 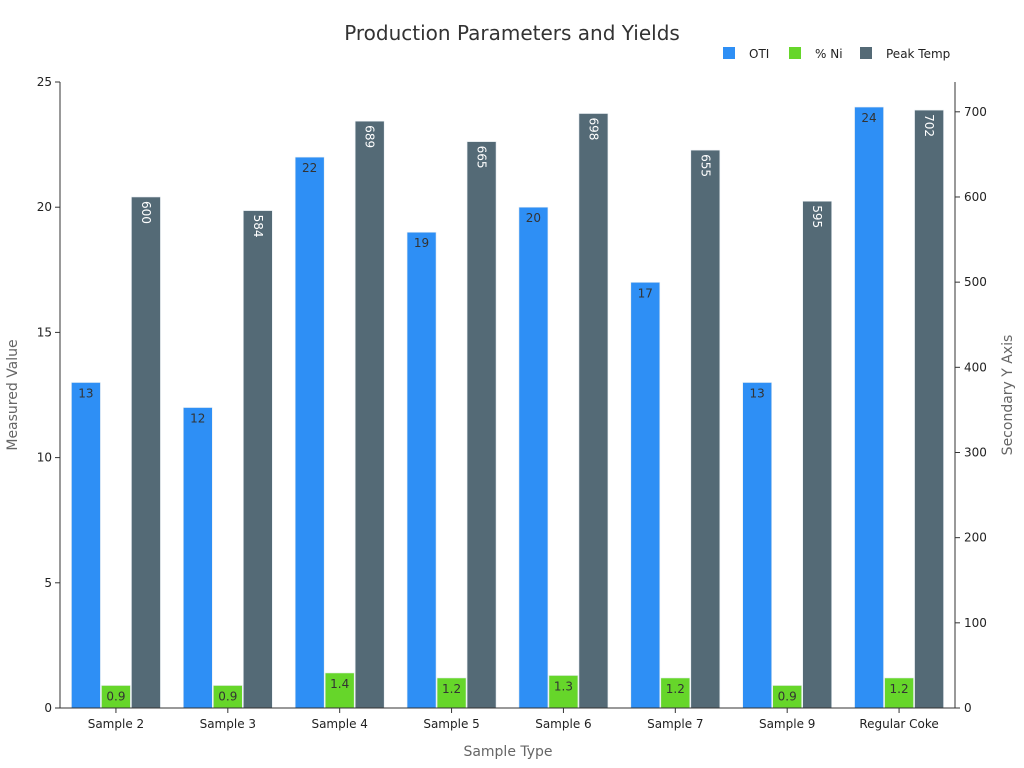 What do you see at coordinates (85, 393) in the screenshot?
I see `data-label-oti-sample-2: 13` at bounding box center [85, 393].